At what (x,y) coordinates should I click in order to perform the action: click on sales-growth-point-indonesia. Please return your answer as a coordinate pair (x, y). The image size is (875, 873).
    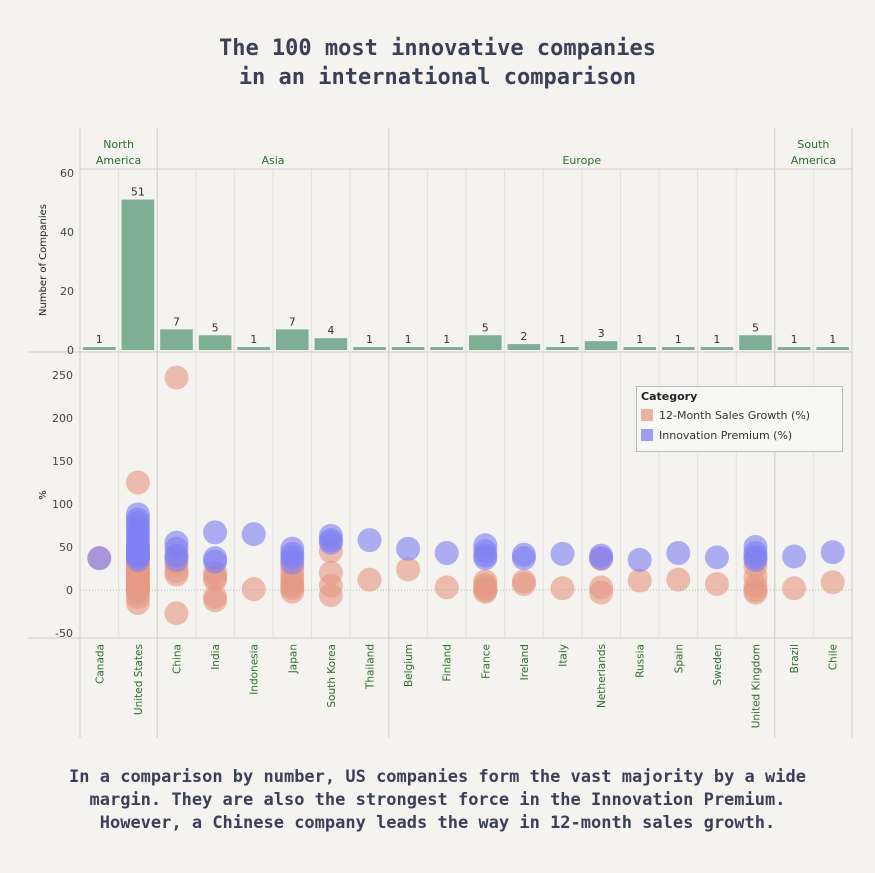
    Looking at the image, I should click on (253, 589).